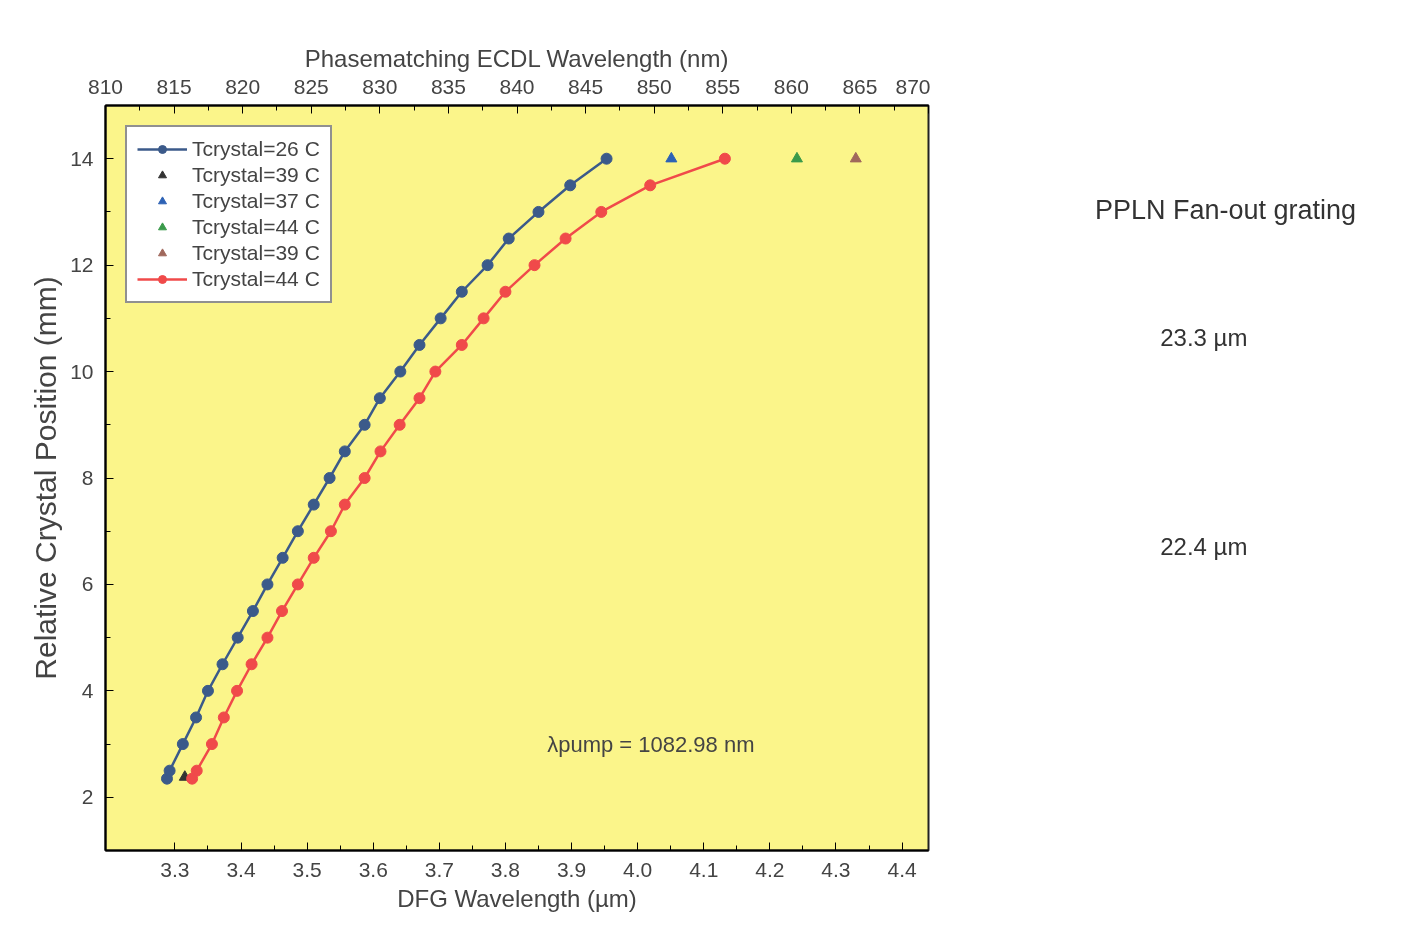 Image resolution: width=1418 pixels, height=948 pixels. I want to click on x2-tick-label: 830, so click(380, 86).